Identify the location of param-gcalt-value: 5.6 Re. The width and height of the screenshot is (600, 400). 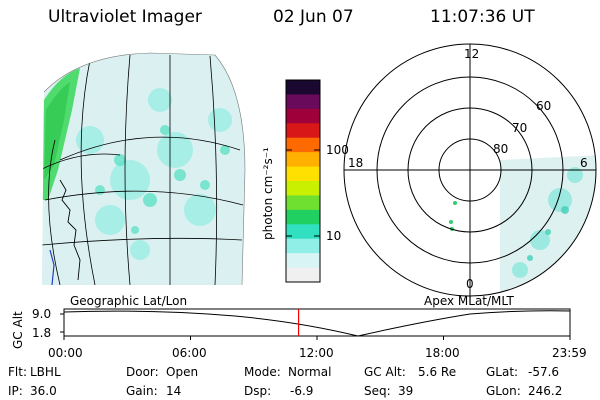
(437, 372).